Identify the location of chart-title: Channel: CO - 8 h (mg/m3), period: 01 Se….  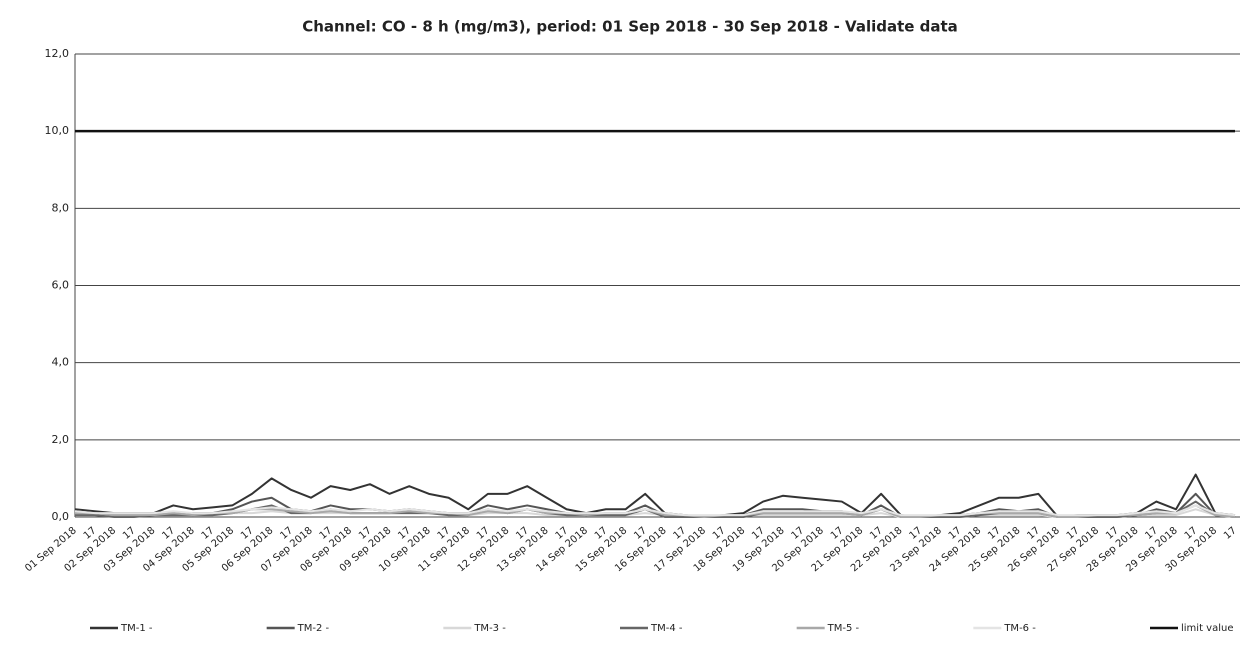
(630, 27).